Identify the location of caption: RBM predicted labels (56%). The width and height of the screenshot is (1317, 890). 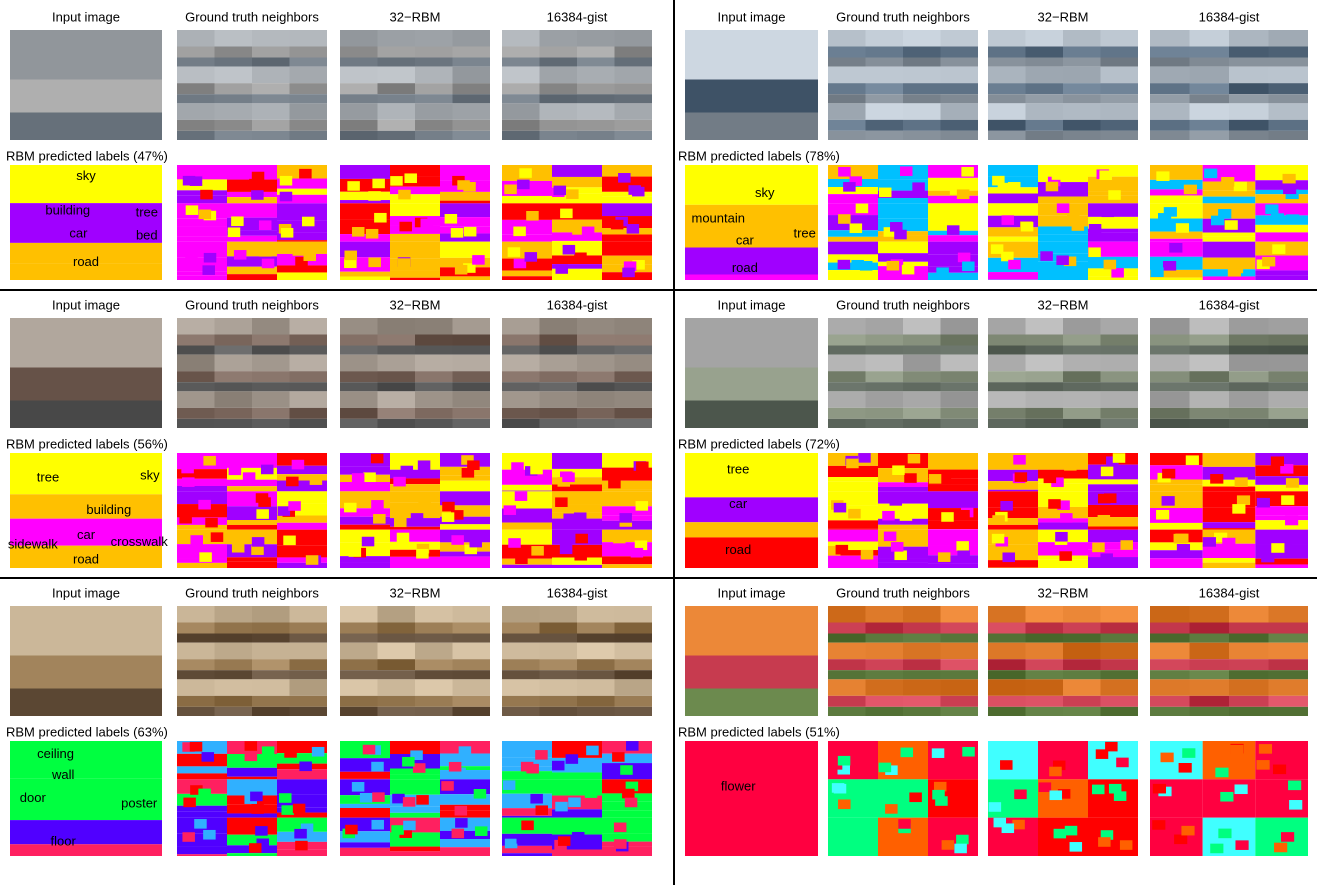
(87, 443).